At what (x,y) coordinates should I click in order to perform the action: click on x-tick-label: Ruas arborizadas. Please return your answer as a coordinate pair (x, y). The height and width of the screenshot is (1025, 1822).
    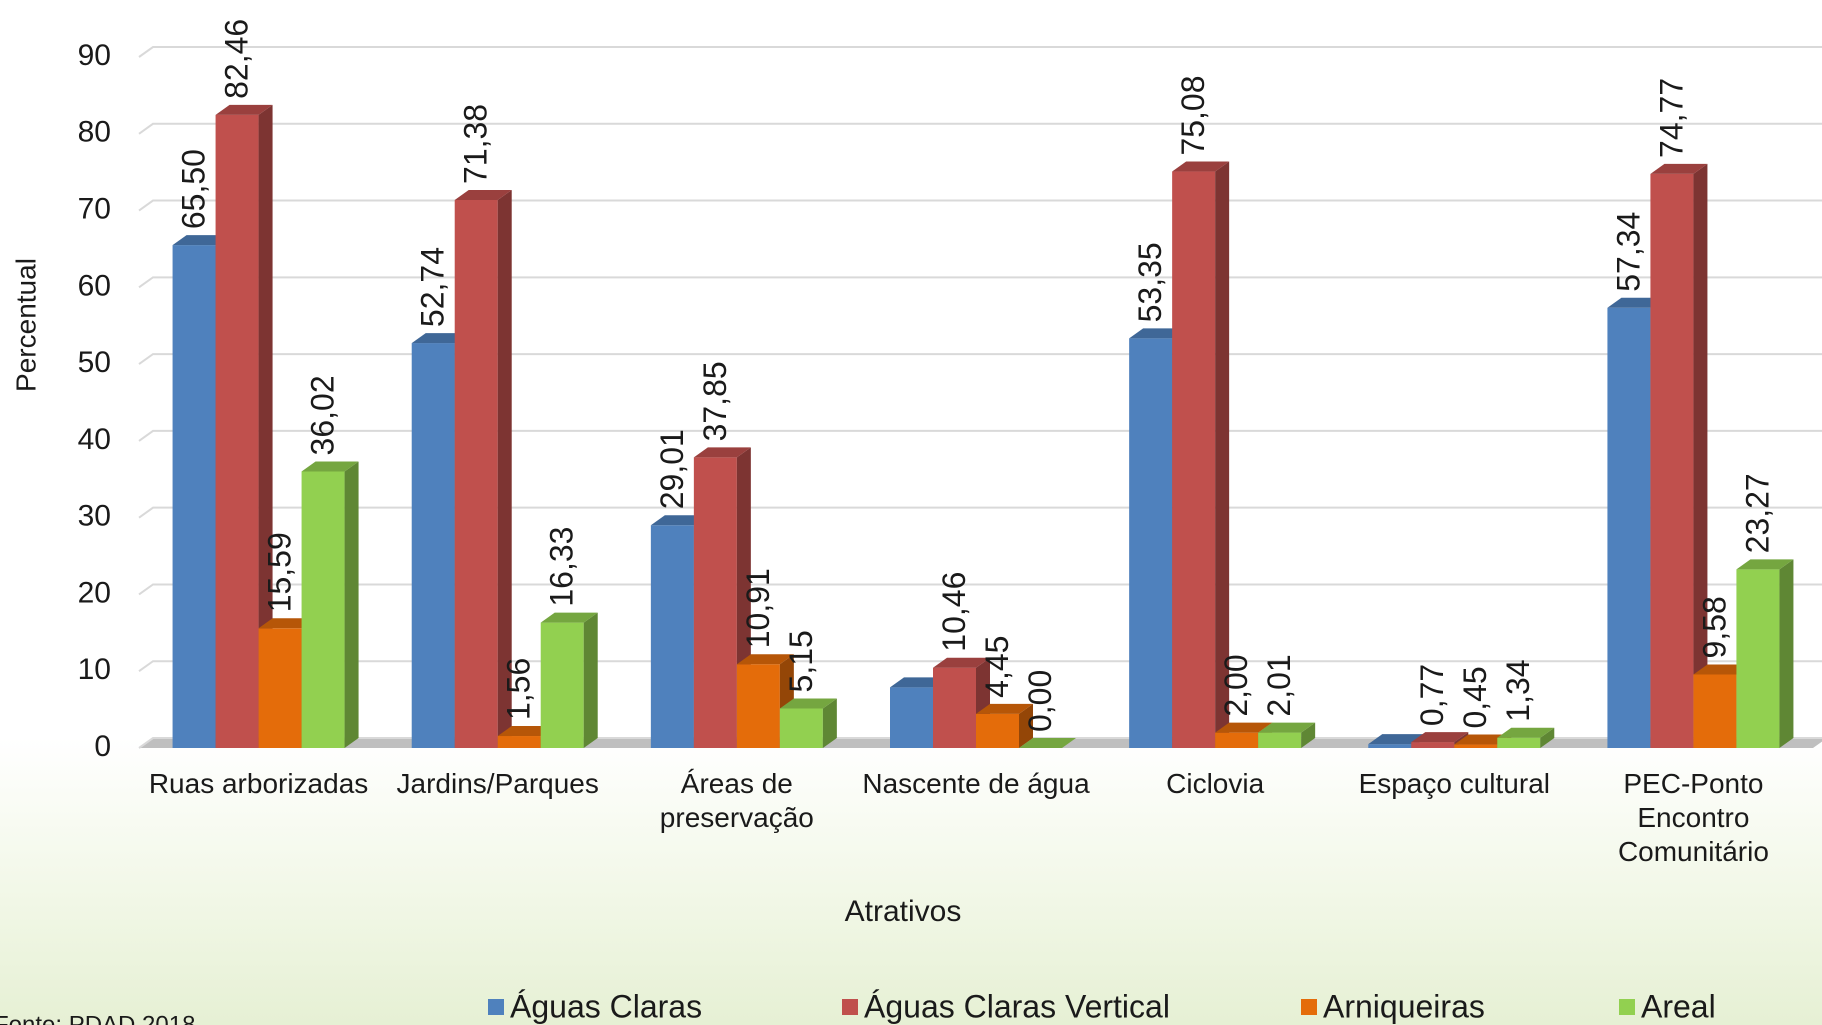
    Looking at the image, I should click on (258, 783).